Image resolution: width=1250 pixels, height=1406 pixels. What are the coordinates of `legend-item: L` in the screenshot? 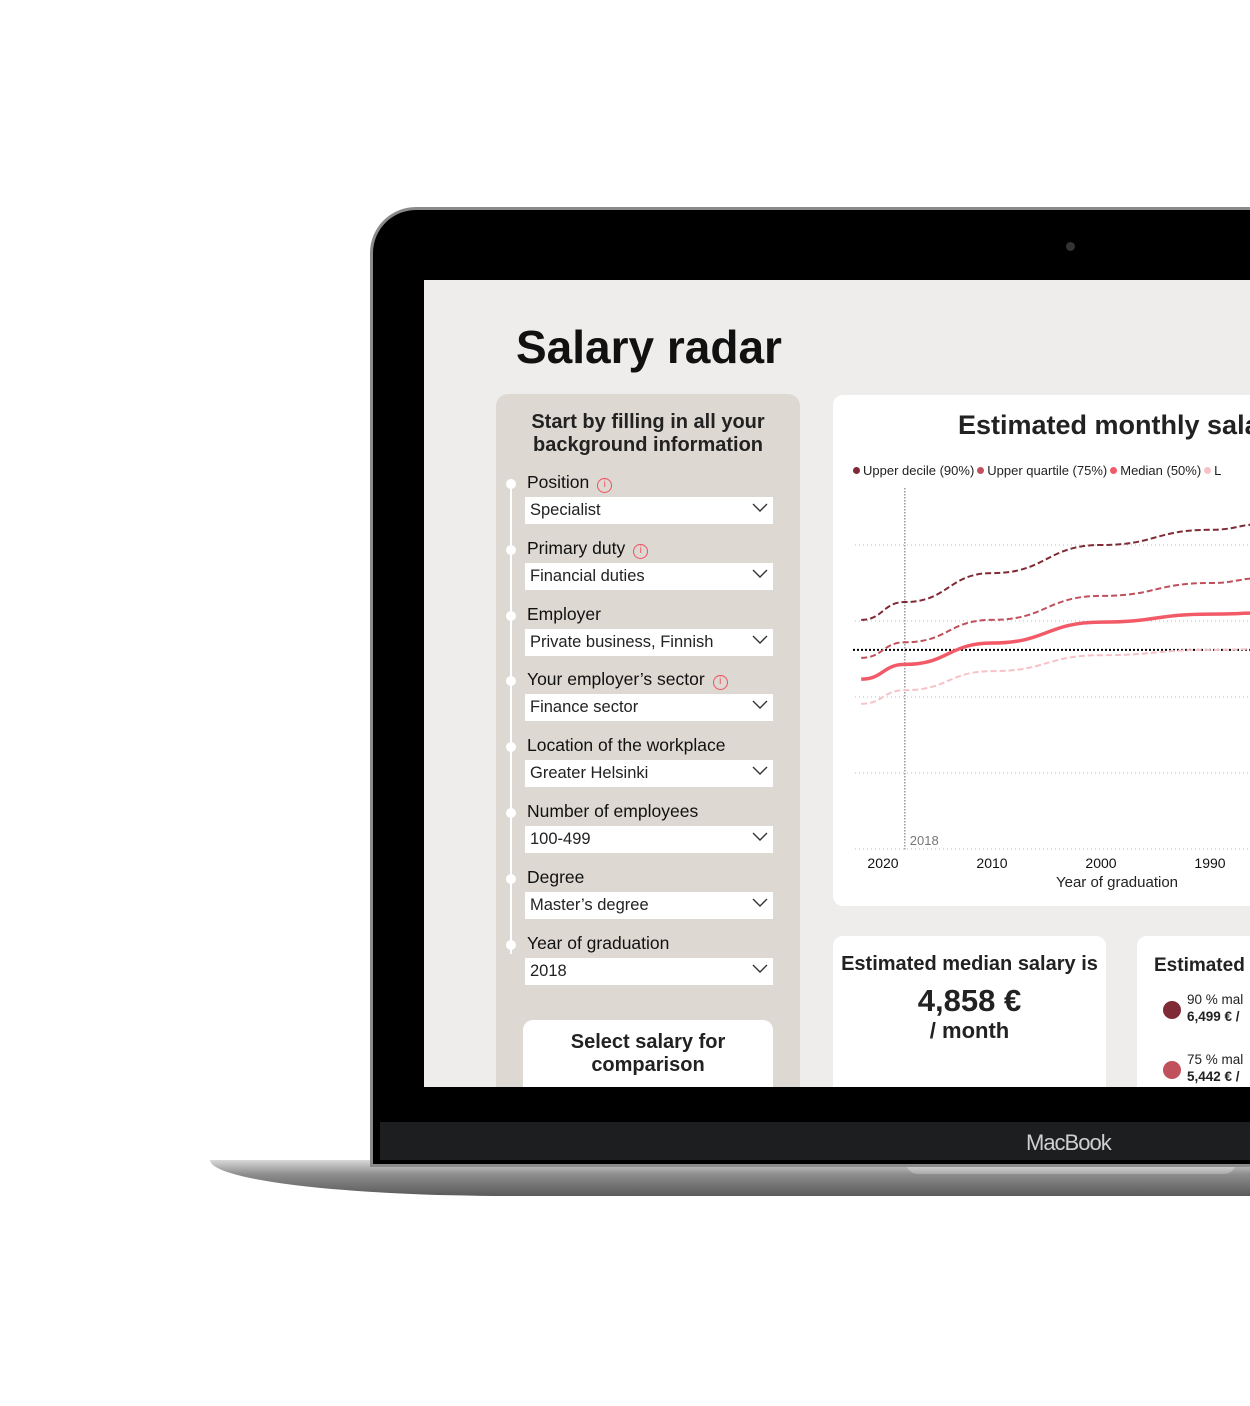 It's located at (1212, 470).